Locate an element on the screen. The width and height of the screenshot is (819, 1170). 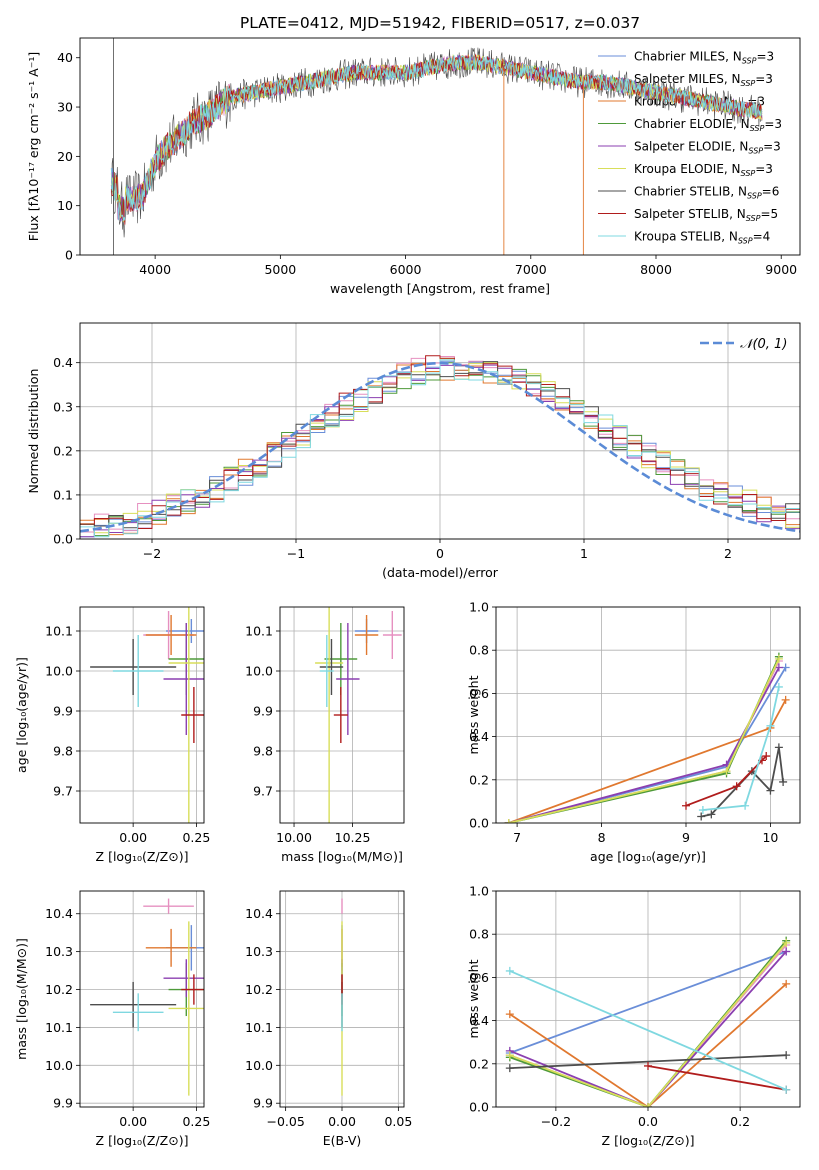
mass-vs-Z-plot-area is located at coordinates (147, 997).